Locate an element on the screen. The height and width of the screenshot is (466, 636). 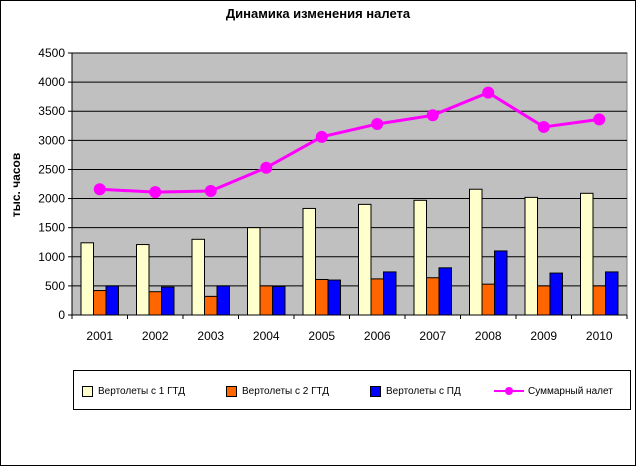
legend-label-2: Вертолеты с ПД is located at coordinates (423, 391).